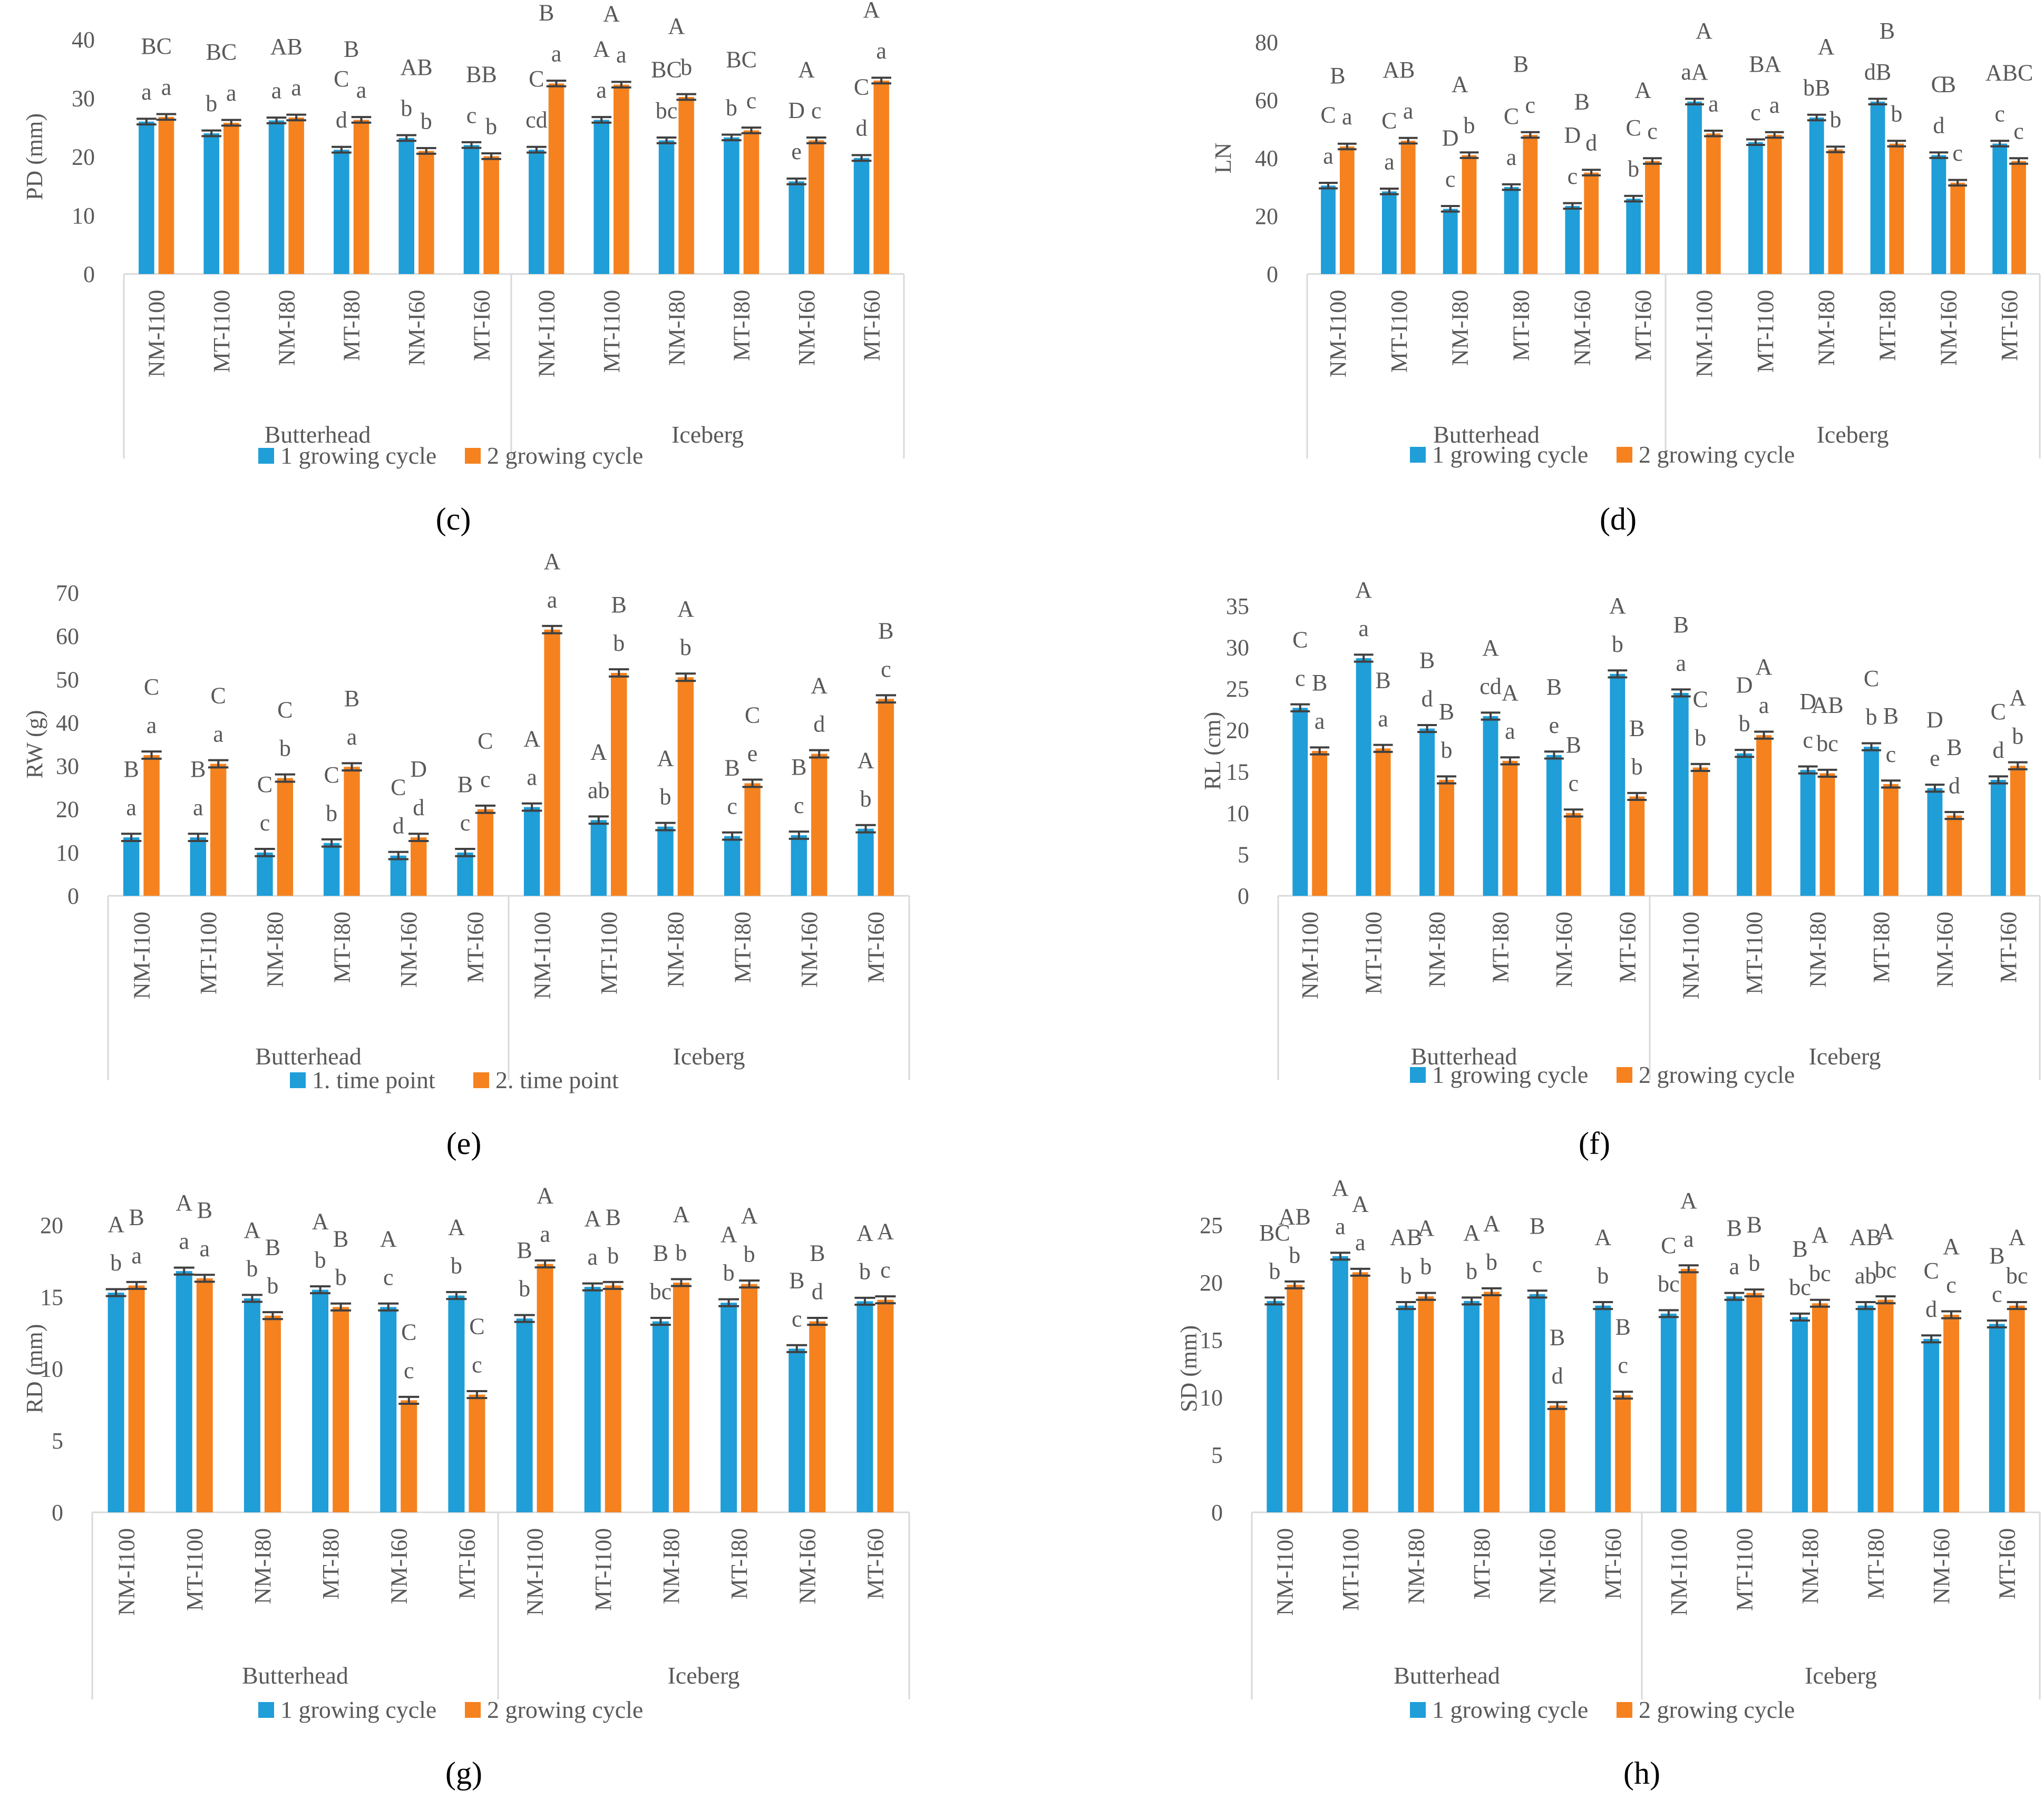 The image size is (2044, 1809). I want to click on x-tick-label: MT-I80, so click(331, 1563).